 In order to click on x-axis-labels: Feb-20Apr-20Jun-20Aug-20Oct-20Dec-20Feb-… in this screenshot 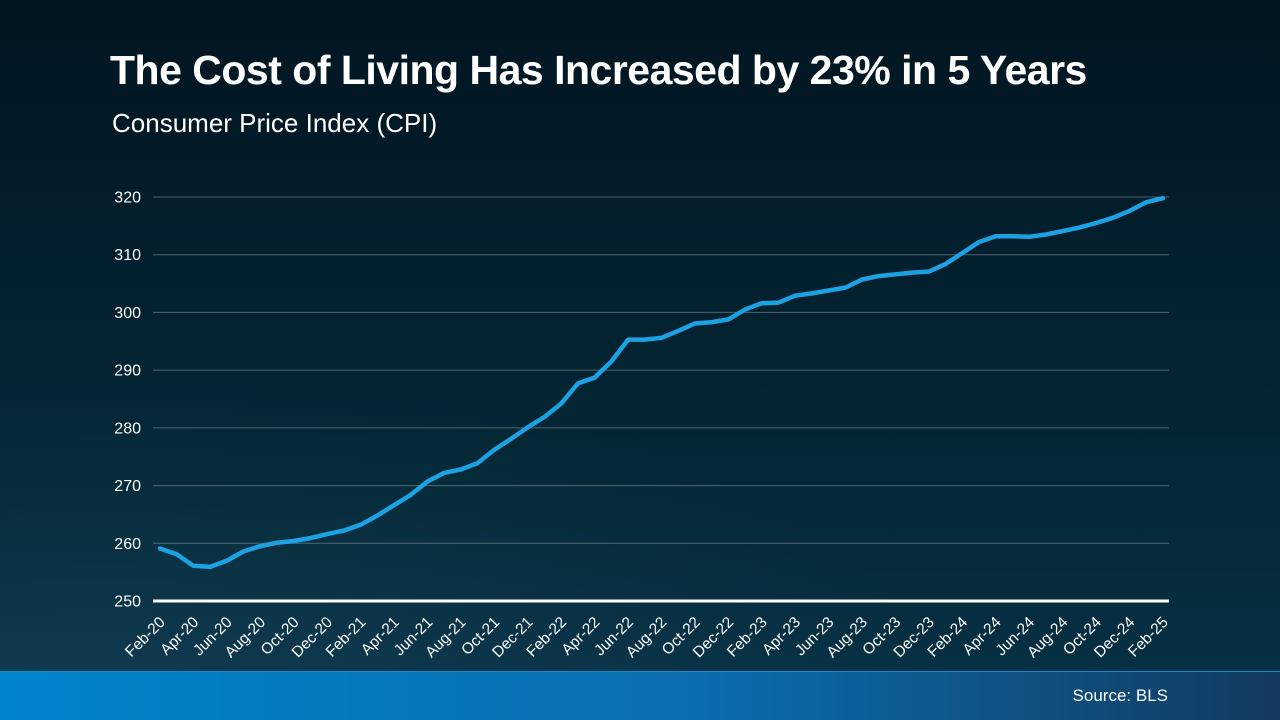, I will do `click(647, 638)`.